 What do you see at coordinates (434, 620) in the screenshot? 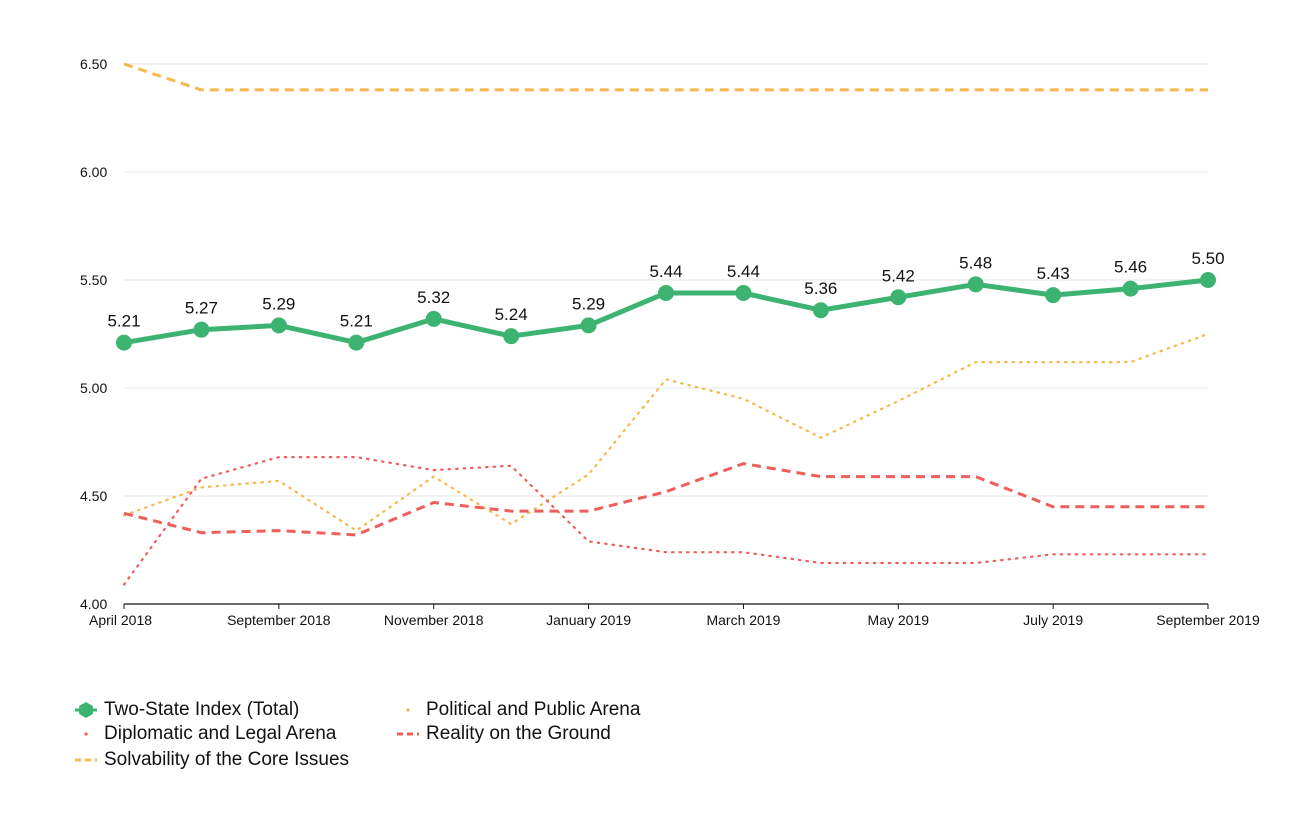
I see `x-tick-label: November 2018` at bounding box center [434, 620].